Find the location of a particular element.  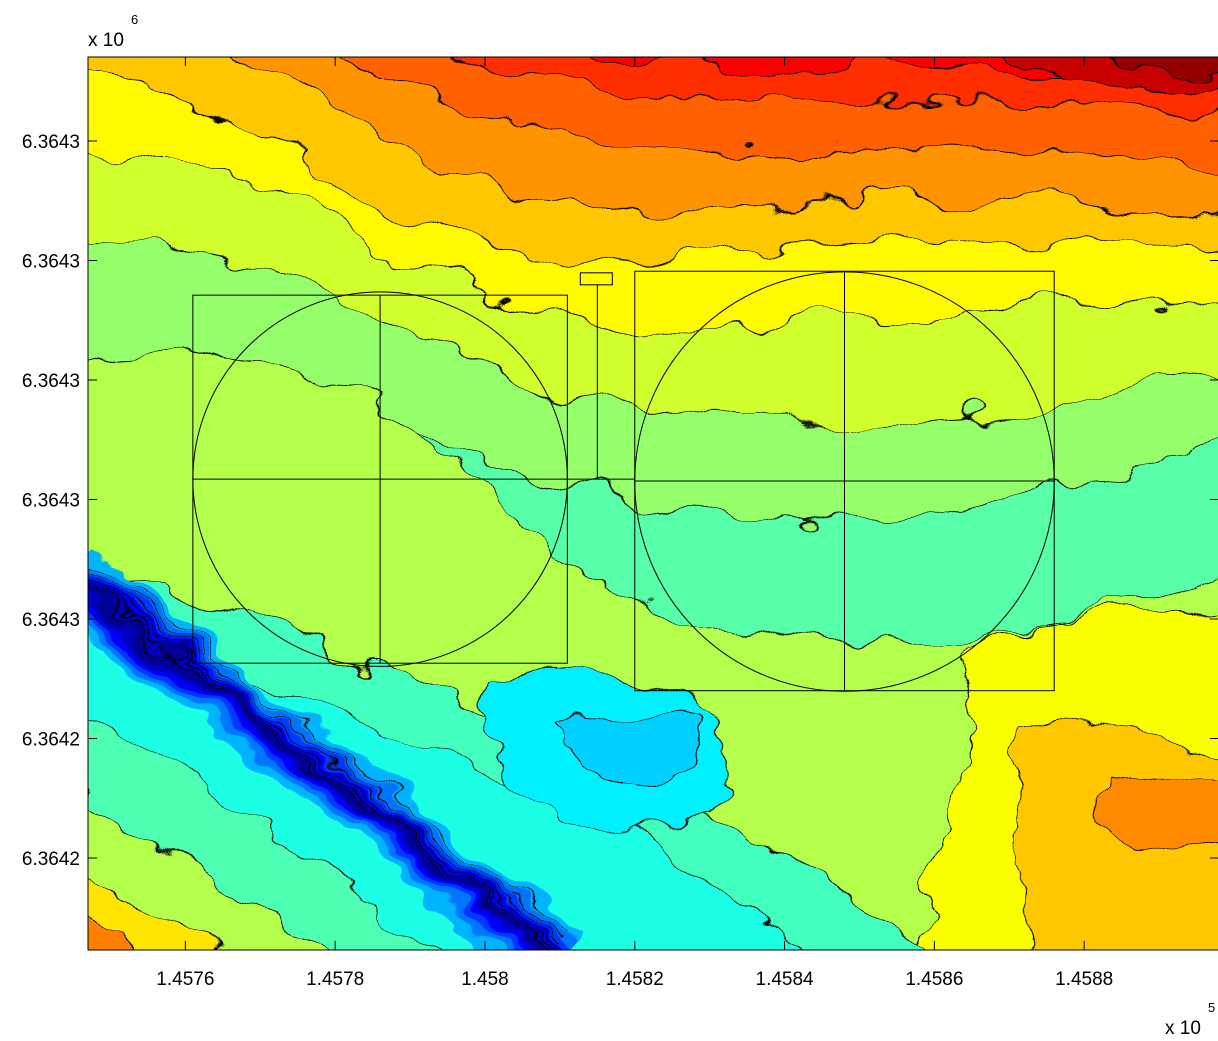

trench-band is located at coordinates (321, 767).